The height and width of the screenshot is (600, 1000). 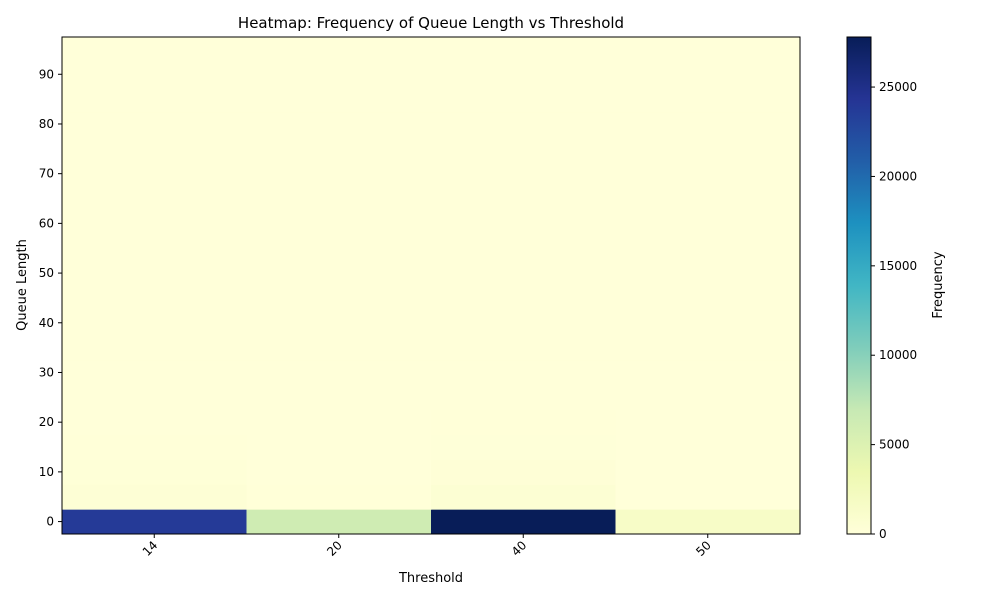 I want to click on y-tick-label: 60, so click(x=46, y=223).